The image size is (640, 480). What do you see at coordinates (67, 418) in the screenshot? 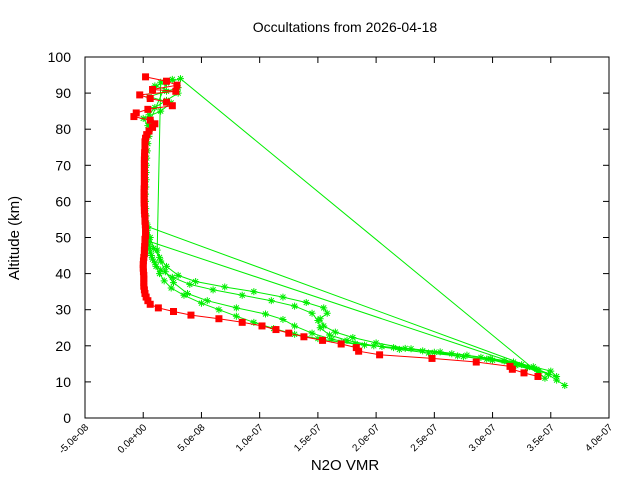
I see `y-tick-label: 0` at bounding box center [67, 418].